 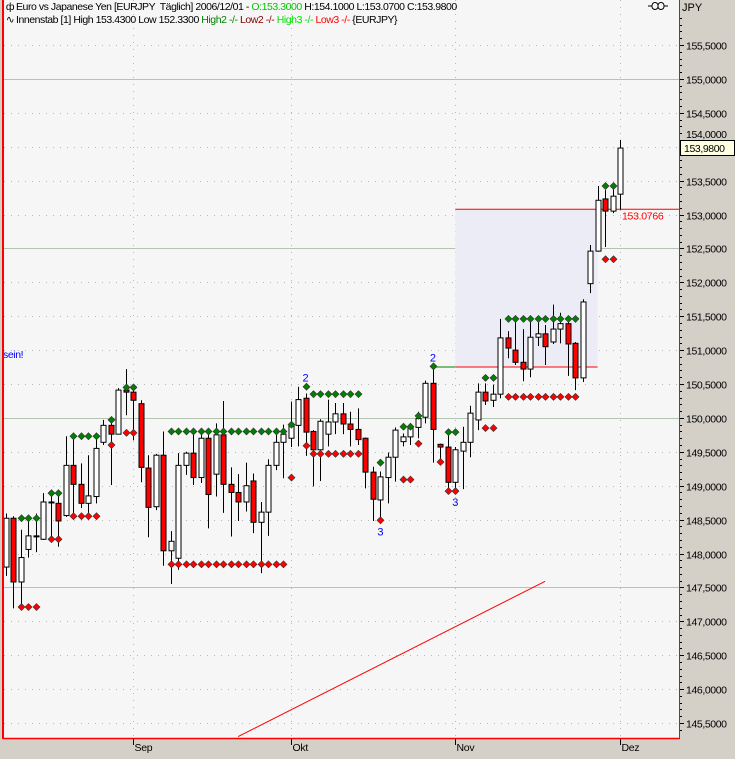 I want to click on link-icon, so click(x=658, y=6).